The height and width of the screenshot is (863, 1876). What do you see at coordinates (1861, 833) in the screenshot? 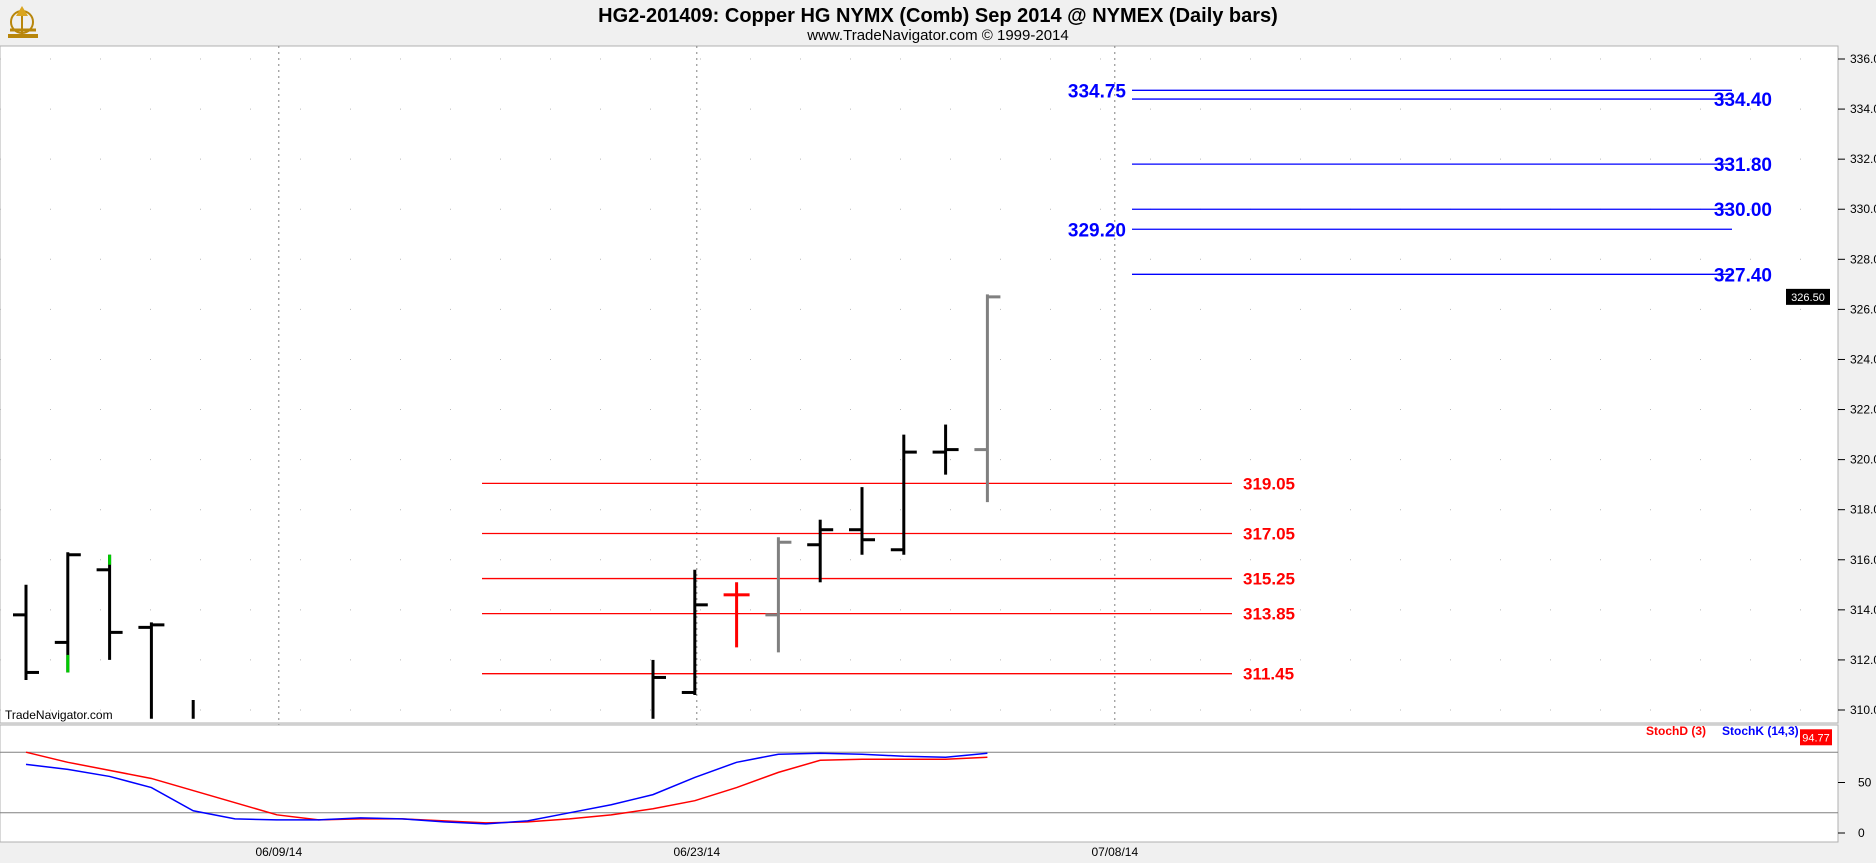
I see `stoch-tick-label-0: 0` at bounding box center [1861, 833].